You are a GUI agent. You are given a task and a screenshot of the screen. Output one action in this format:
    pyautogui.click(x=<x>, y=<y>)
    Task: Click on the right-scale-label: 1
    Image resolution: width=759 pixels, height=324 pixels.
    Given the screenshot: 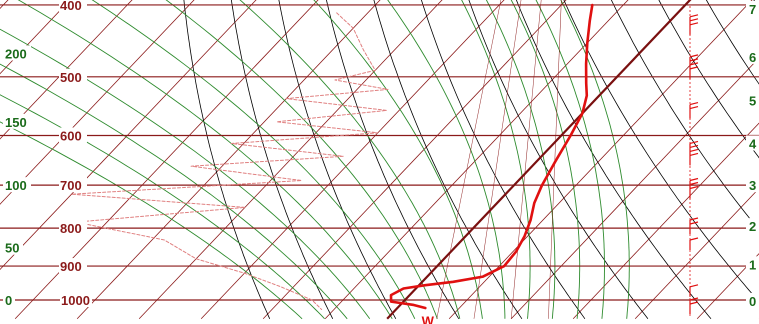 What is the action you would take?
    pyautogui.click(x=752, y=264)
    